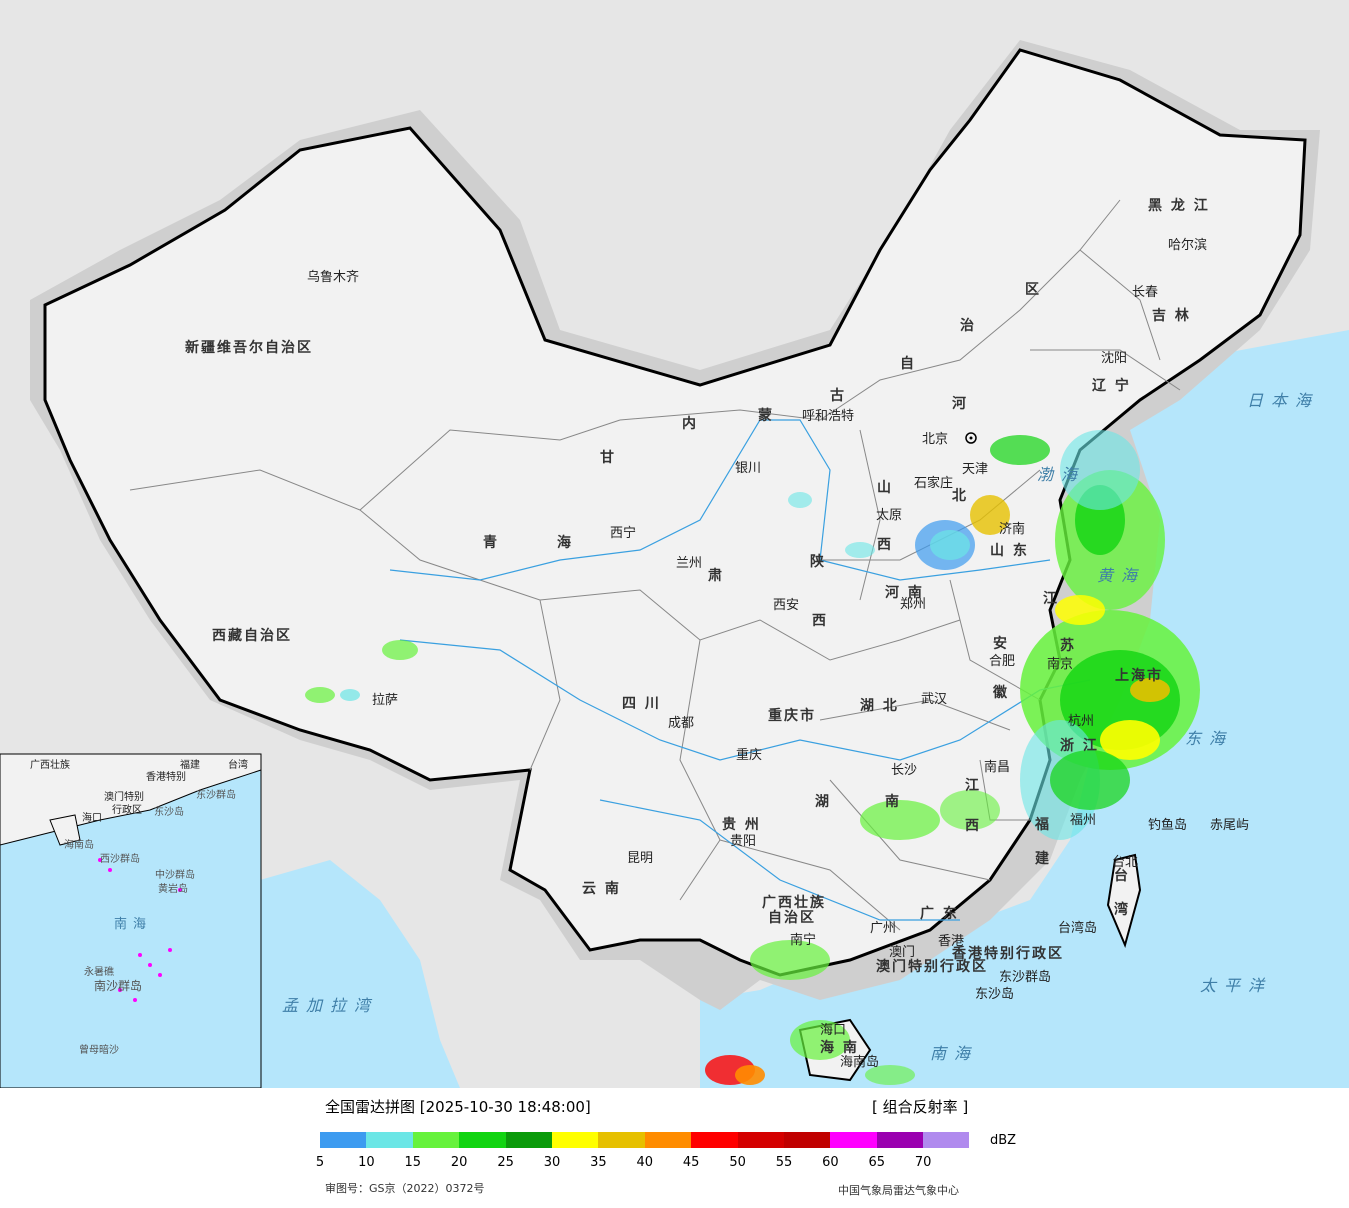 Image resolution: width=1349 pixels, height=1208 pixels. I want to click on scale-tick-label: 35, so click(598, 1162).